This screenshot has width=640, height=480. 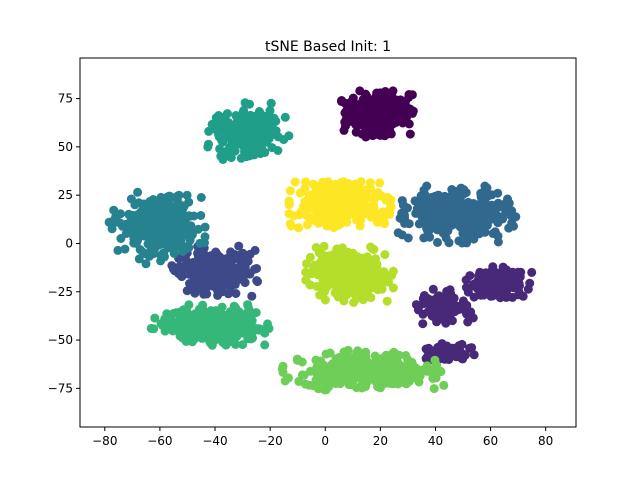 What do you see at coordinates (65, 195) in the screenshot?
I see `y-tick-label: 25` at bounding box center [65, 195].